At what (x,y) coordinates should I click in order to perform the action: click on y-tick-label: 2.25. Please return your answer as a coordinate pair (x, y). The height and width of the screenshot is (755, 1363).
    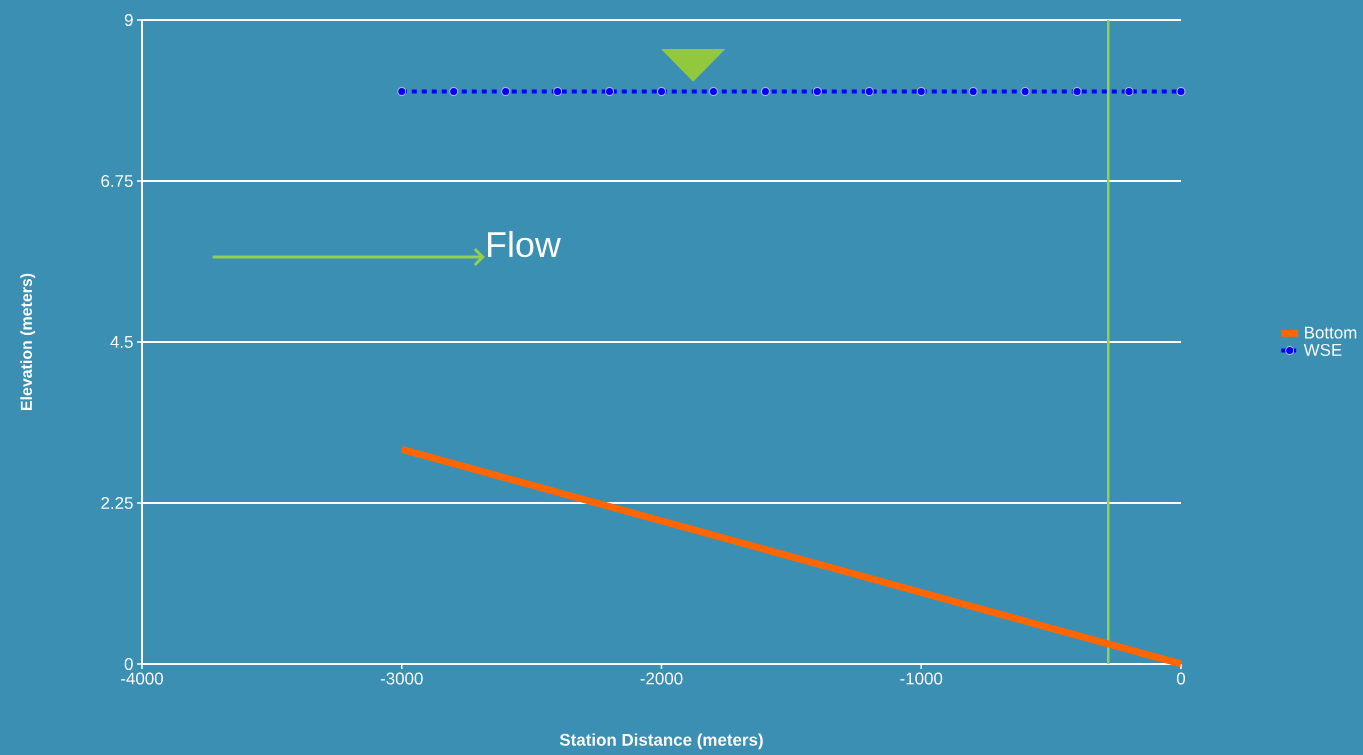
    Looking at the image, I should click on (117, 503).